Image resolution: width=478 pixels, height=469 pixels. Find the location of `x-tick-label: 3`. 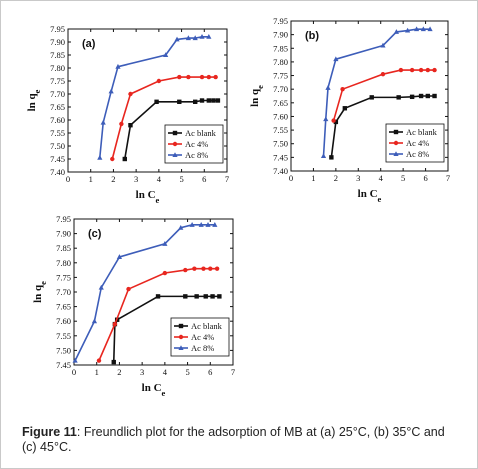

x-tick-label: 3 is located at coordinates (142, 372).